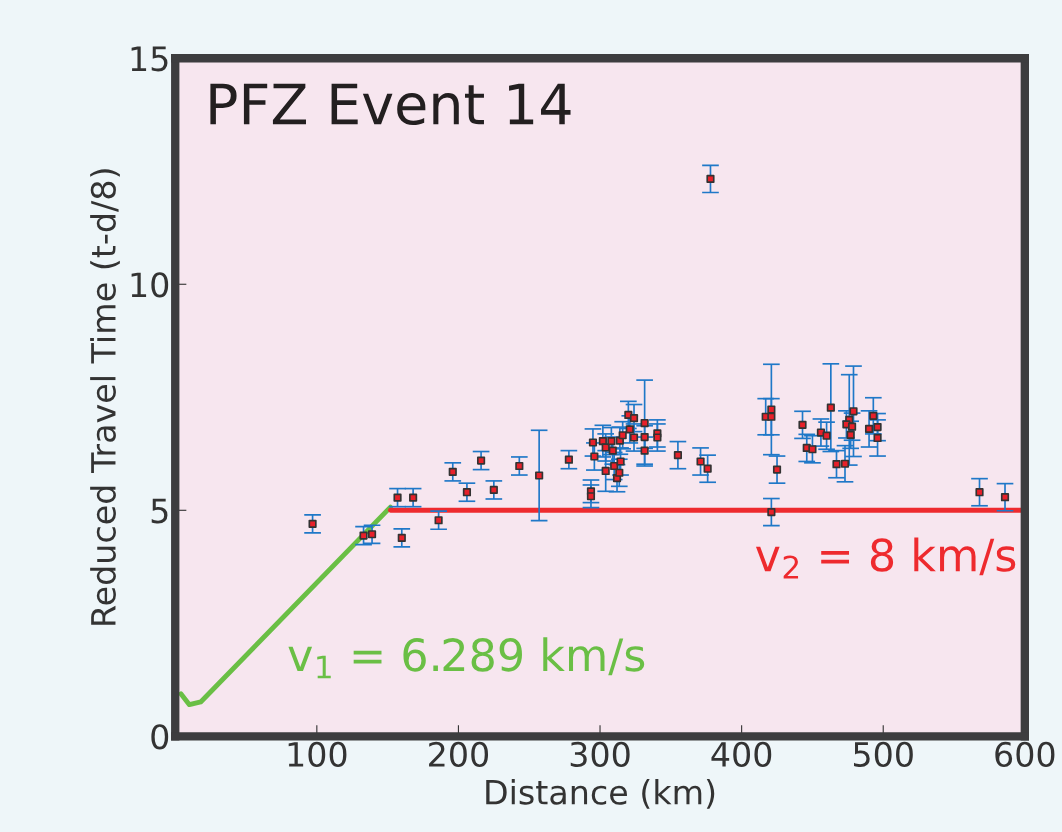 Image resolution: width=1062 pixels, height=832 pixels. I want to click on y-tick-label: 5, so click(159, 511).